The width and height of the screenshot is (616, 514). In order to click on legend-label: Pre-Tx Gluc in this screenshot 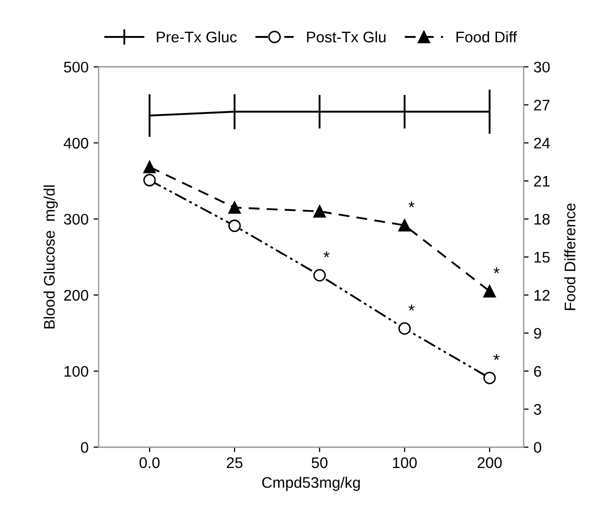, I will do `click(196, 36)`.